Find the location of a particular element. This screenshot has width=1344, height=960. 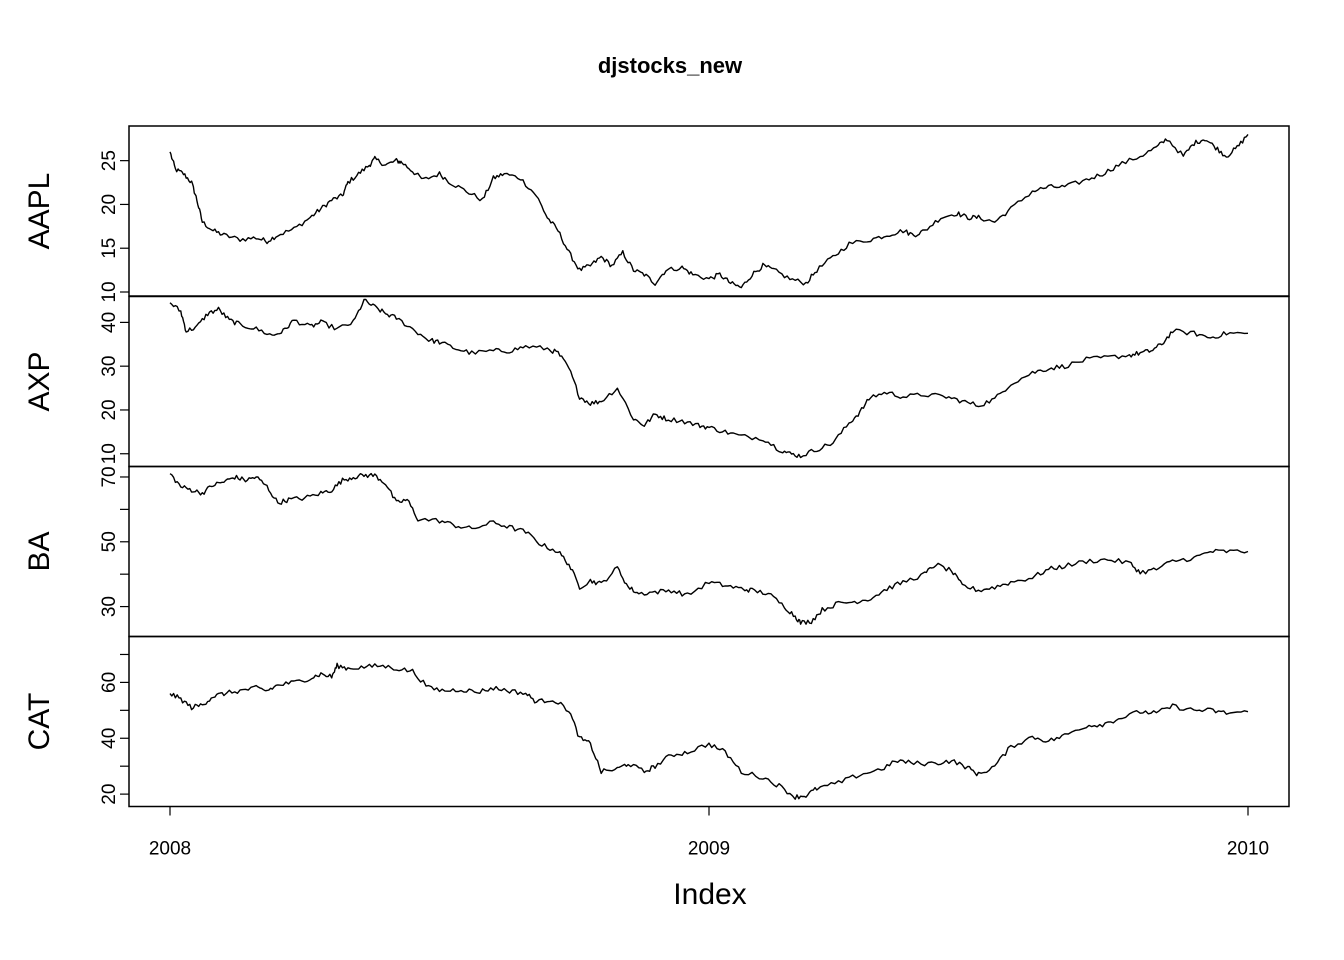

y-tick-label-aapl-20: 20 is located at coordinates (109, 204).